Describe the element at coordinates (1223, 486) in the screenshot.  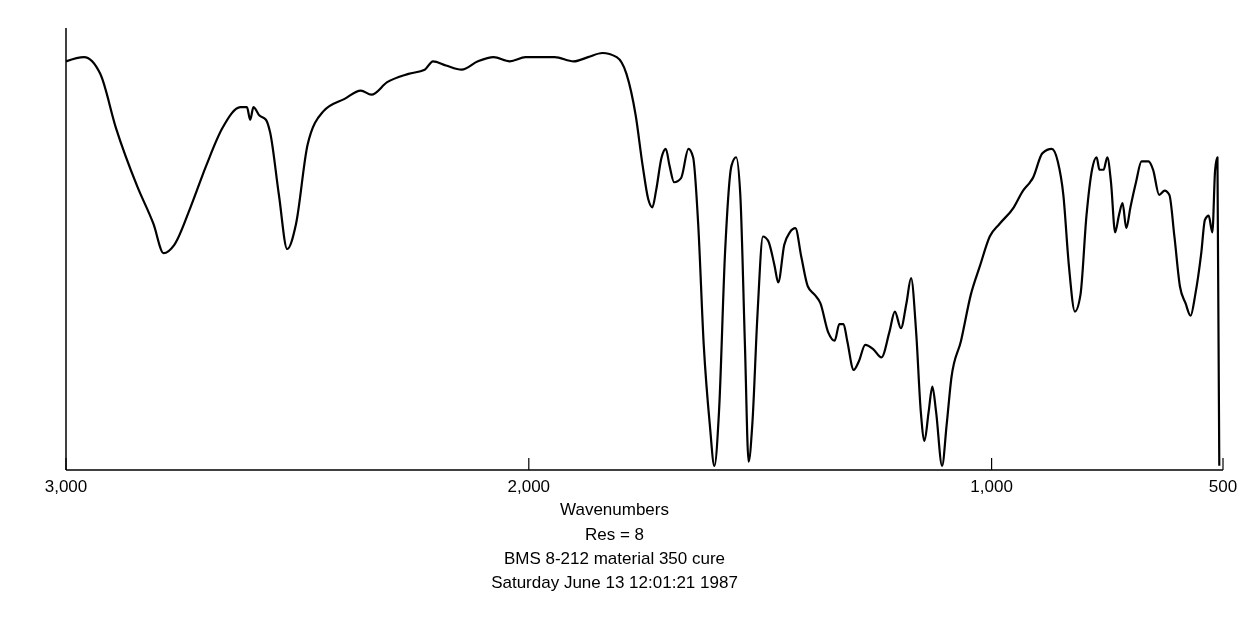
I see `x-tick-label: 500` at that location.